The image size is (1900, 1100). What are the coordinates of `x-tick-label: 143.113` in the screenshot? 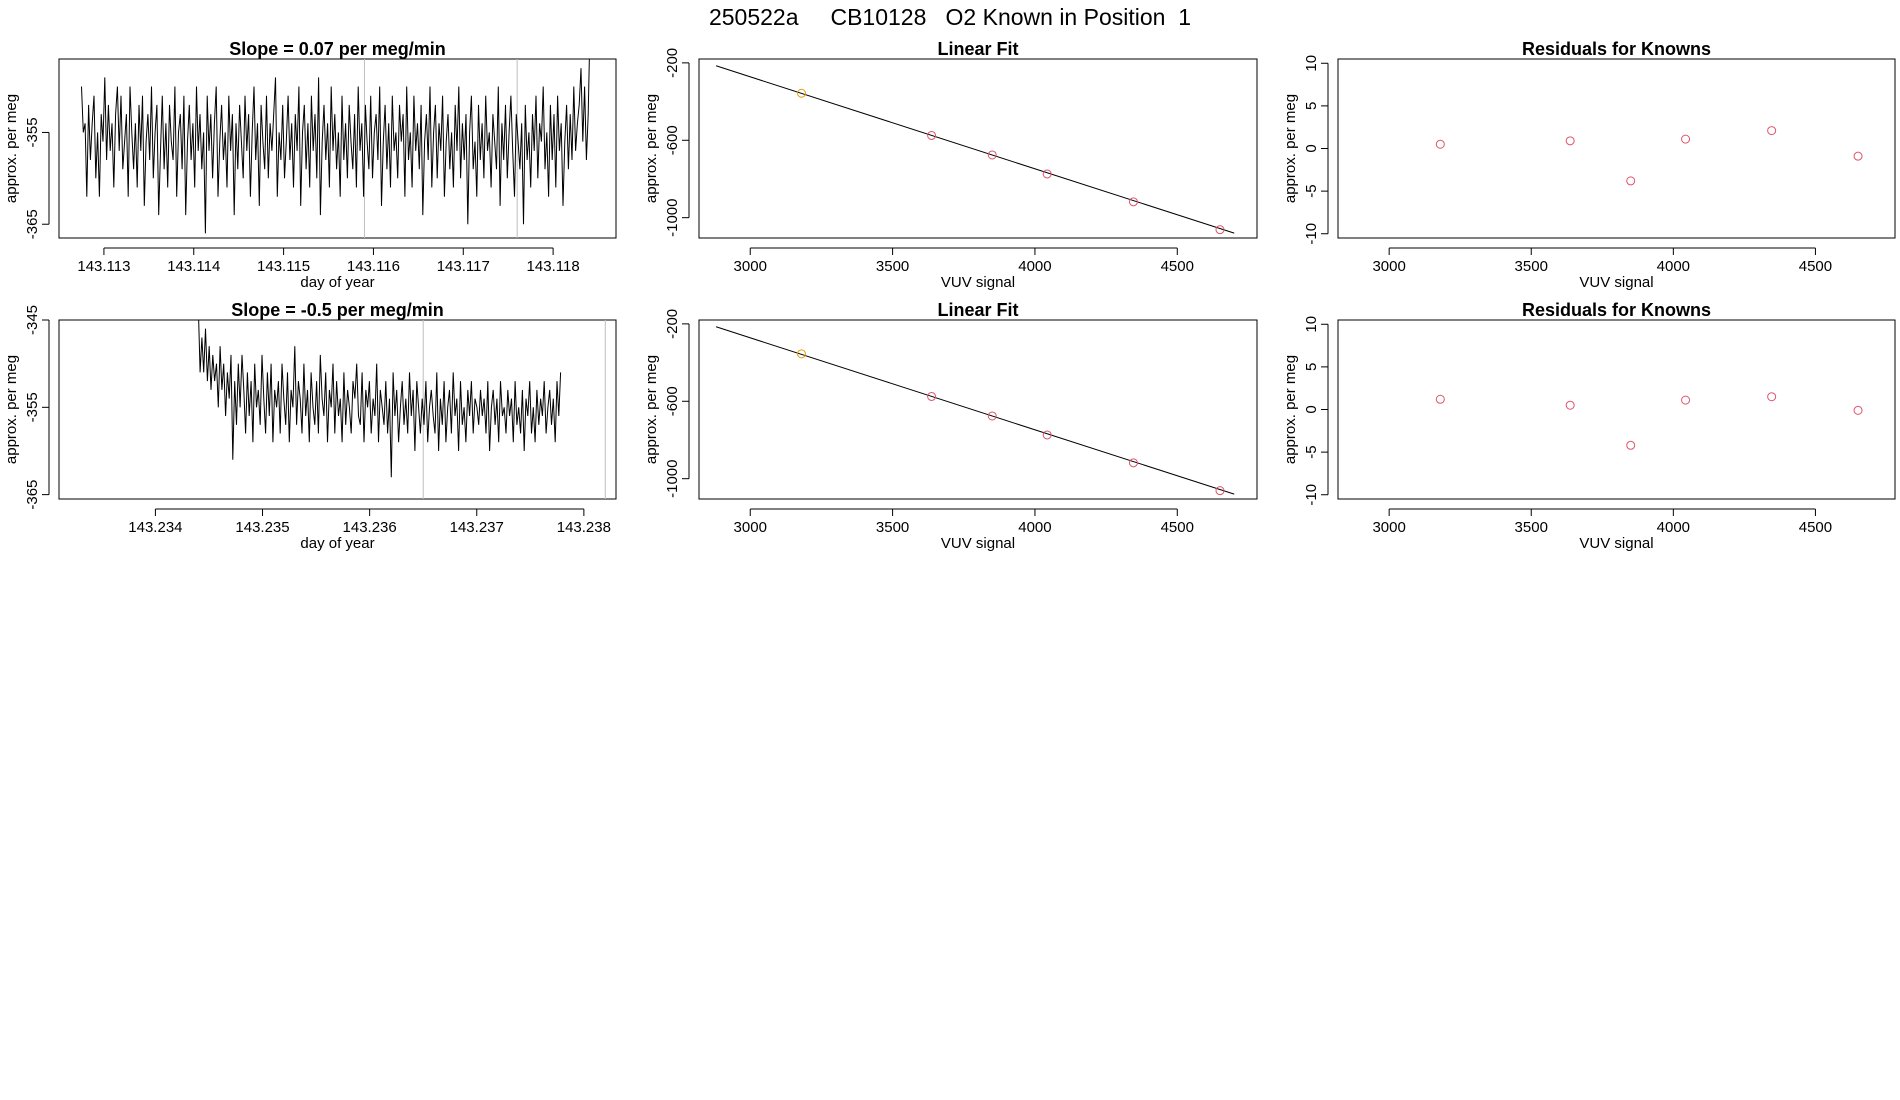 It's located at (103, 266).